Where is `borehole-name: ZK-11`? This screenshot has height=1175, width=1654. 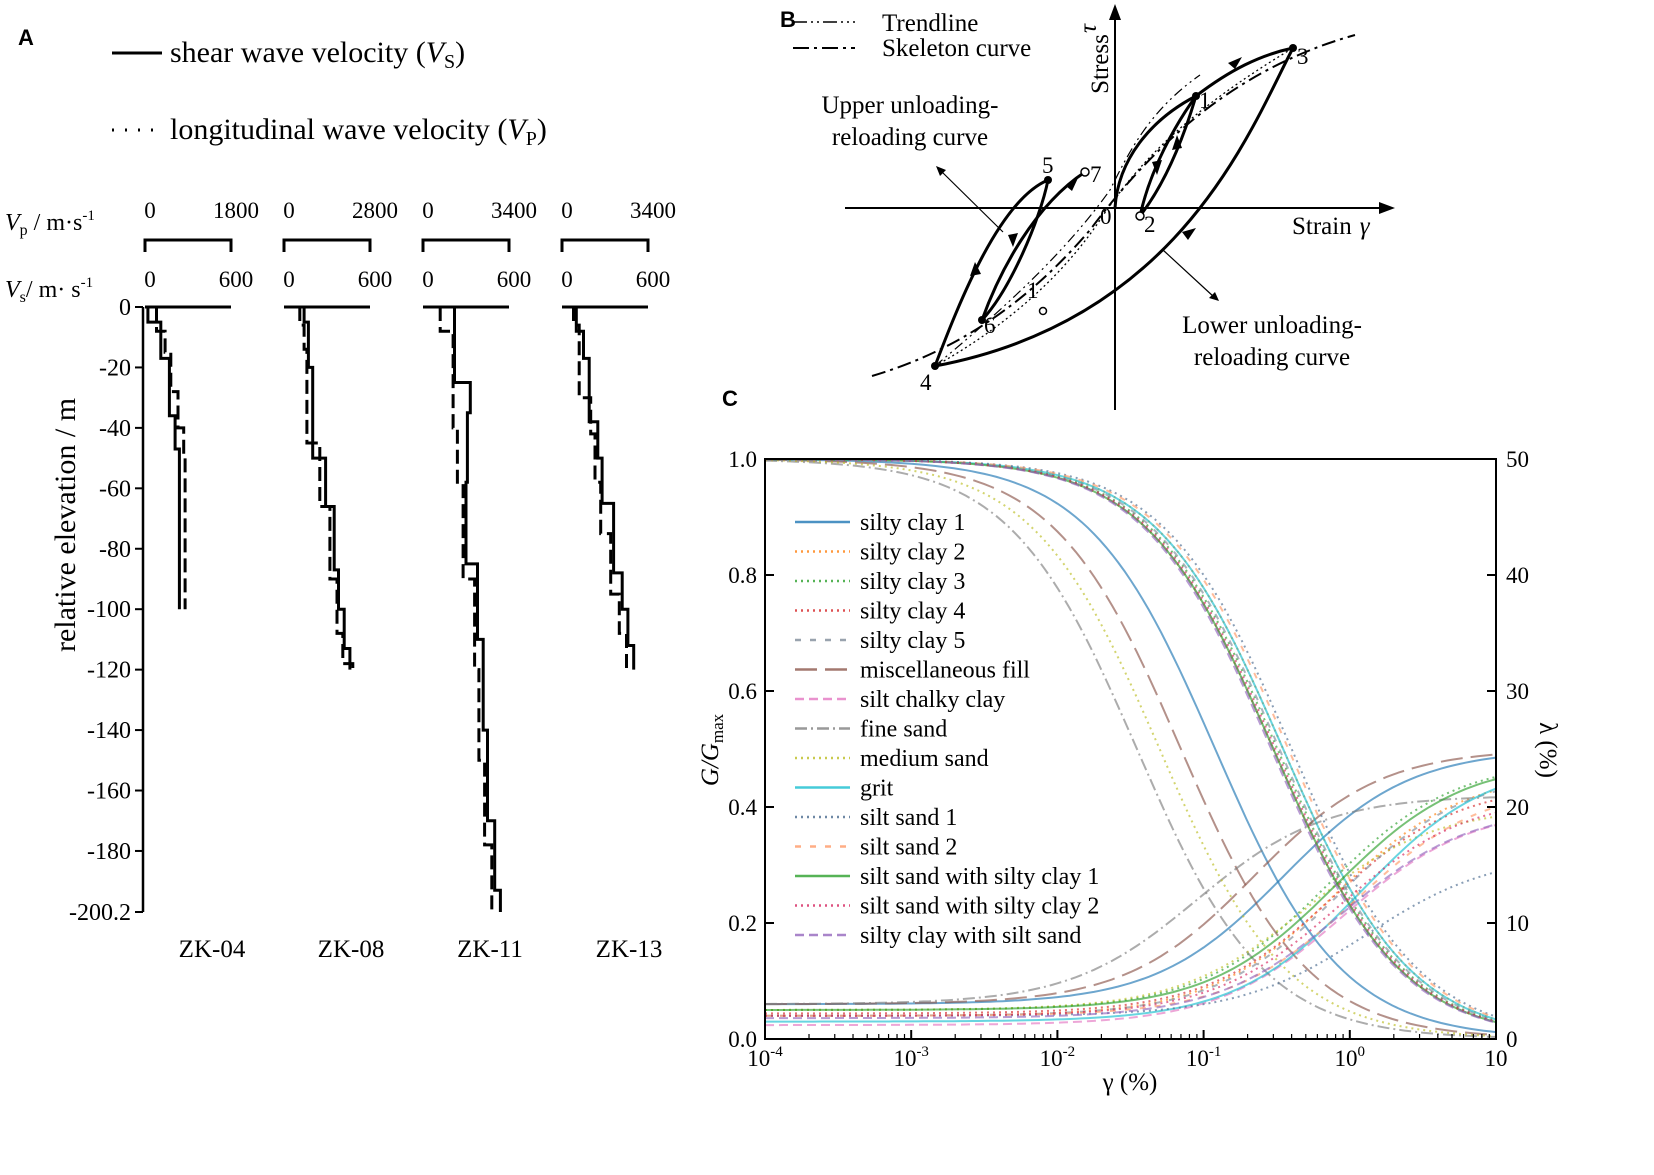
borehole-name: ZK-11 is located at coordinates (490, 949).